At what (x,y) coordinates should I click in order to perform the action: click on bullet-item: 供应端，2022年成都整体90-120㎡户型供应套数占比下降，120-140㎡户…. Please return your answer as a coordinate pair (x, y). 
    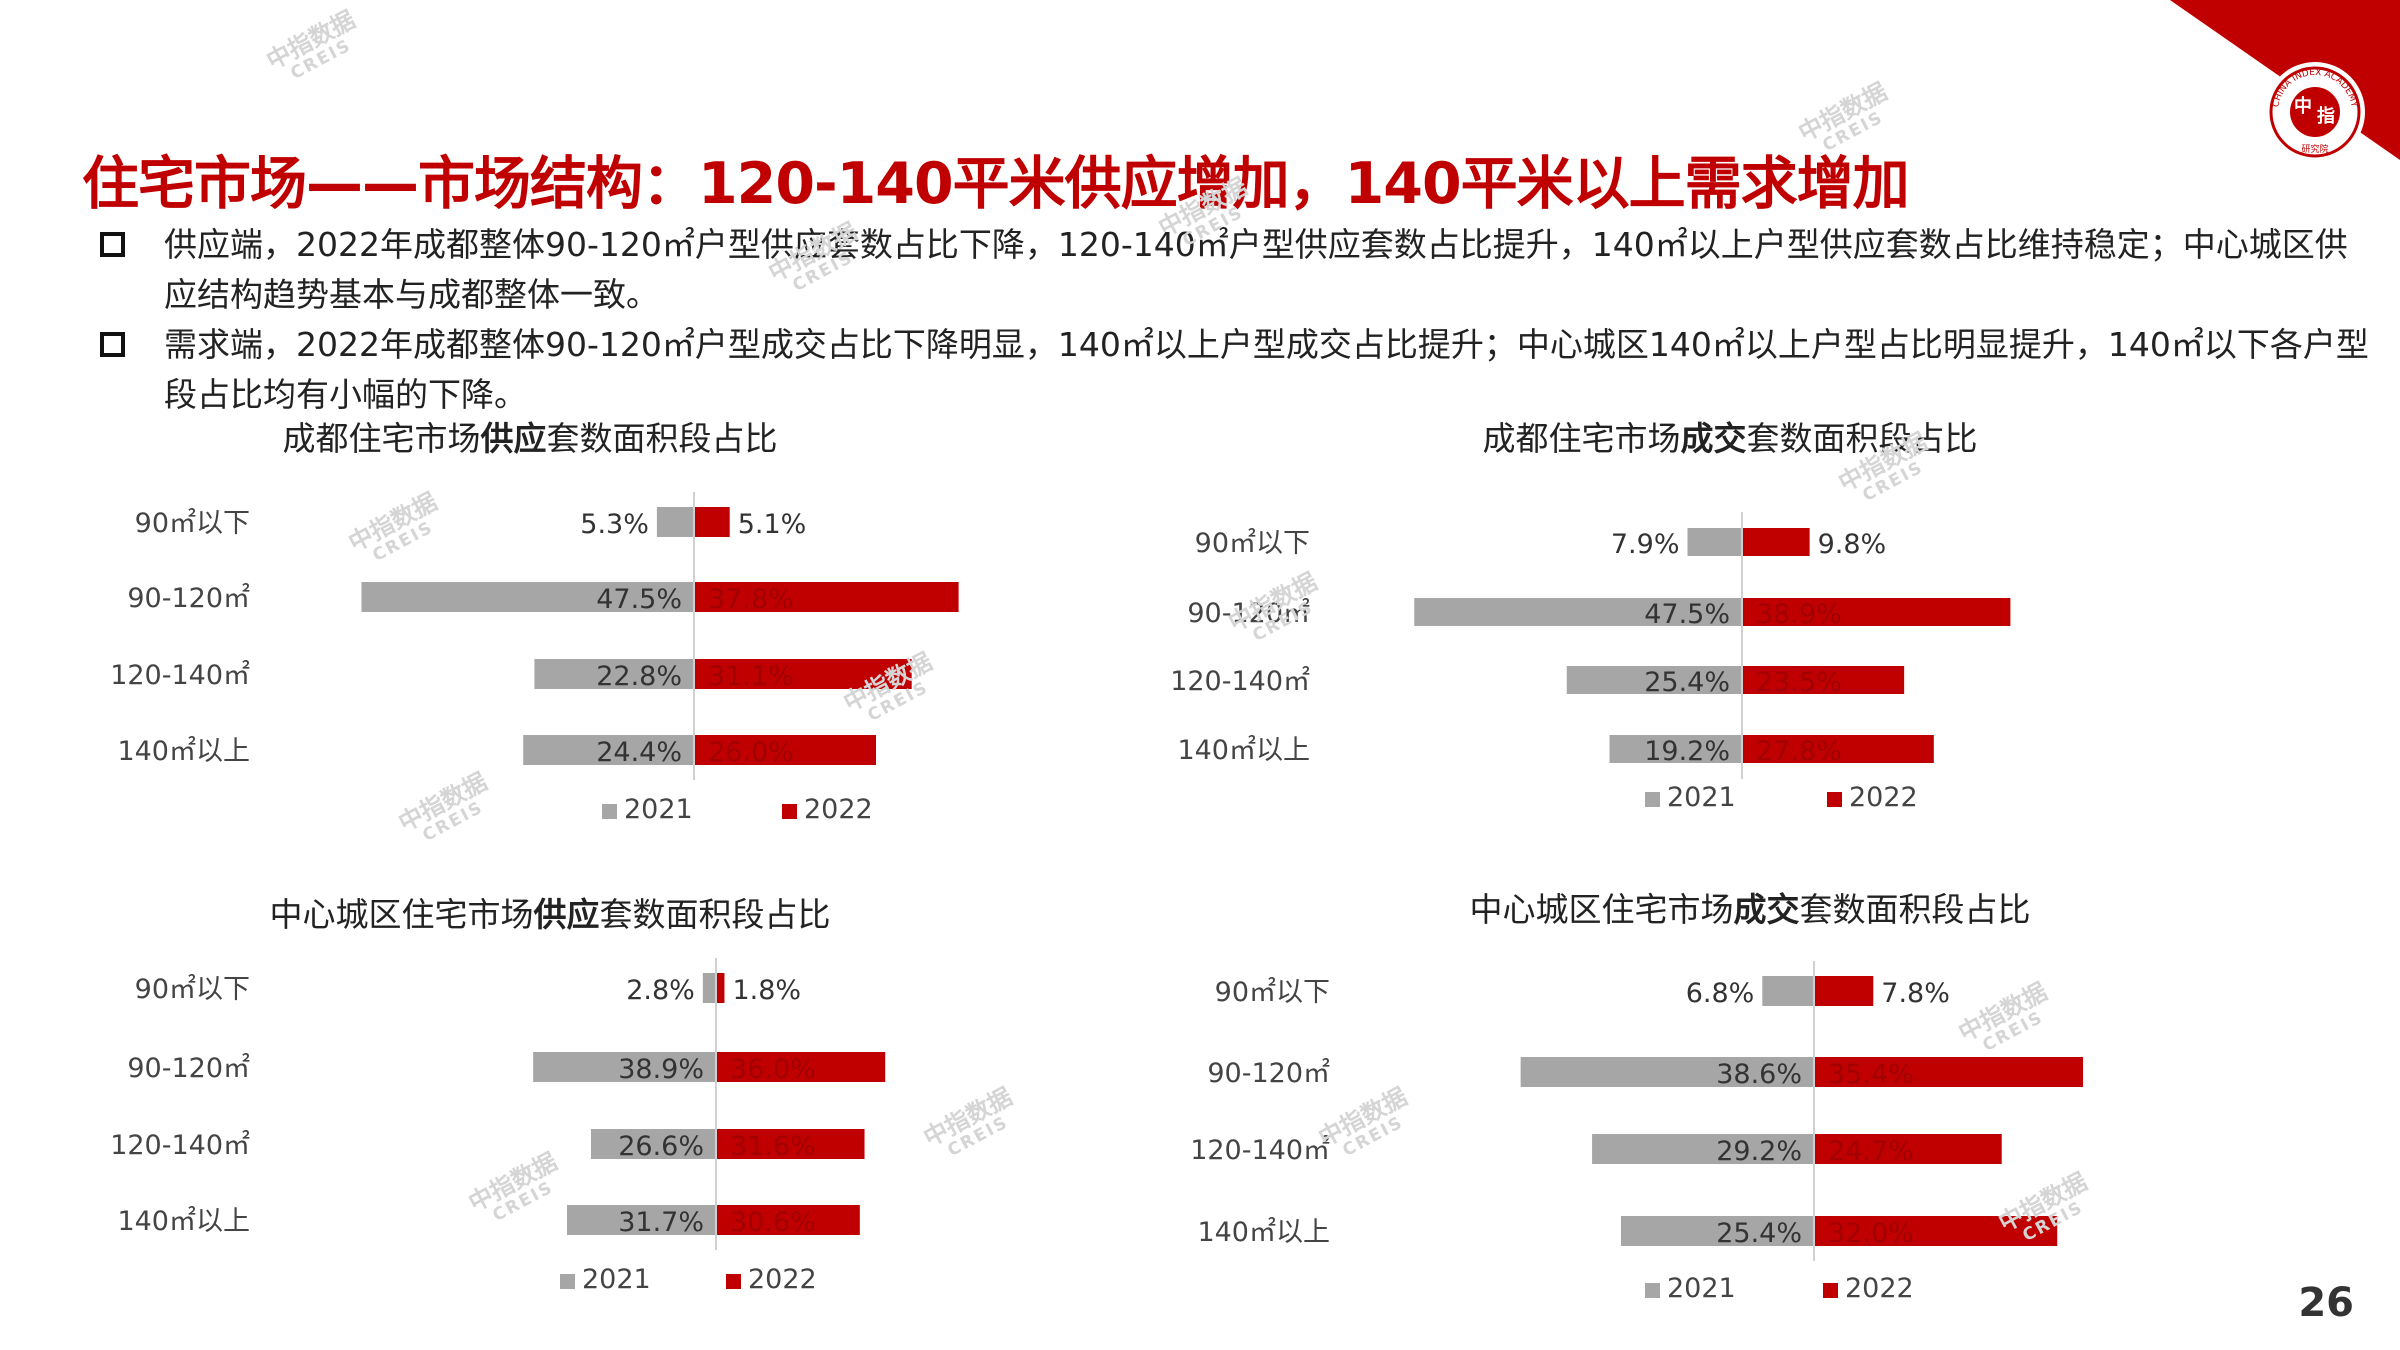
    Looking at the image, I should click on (1240, 270).